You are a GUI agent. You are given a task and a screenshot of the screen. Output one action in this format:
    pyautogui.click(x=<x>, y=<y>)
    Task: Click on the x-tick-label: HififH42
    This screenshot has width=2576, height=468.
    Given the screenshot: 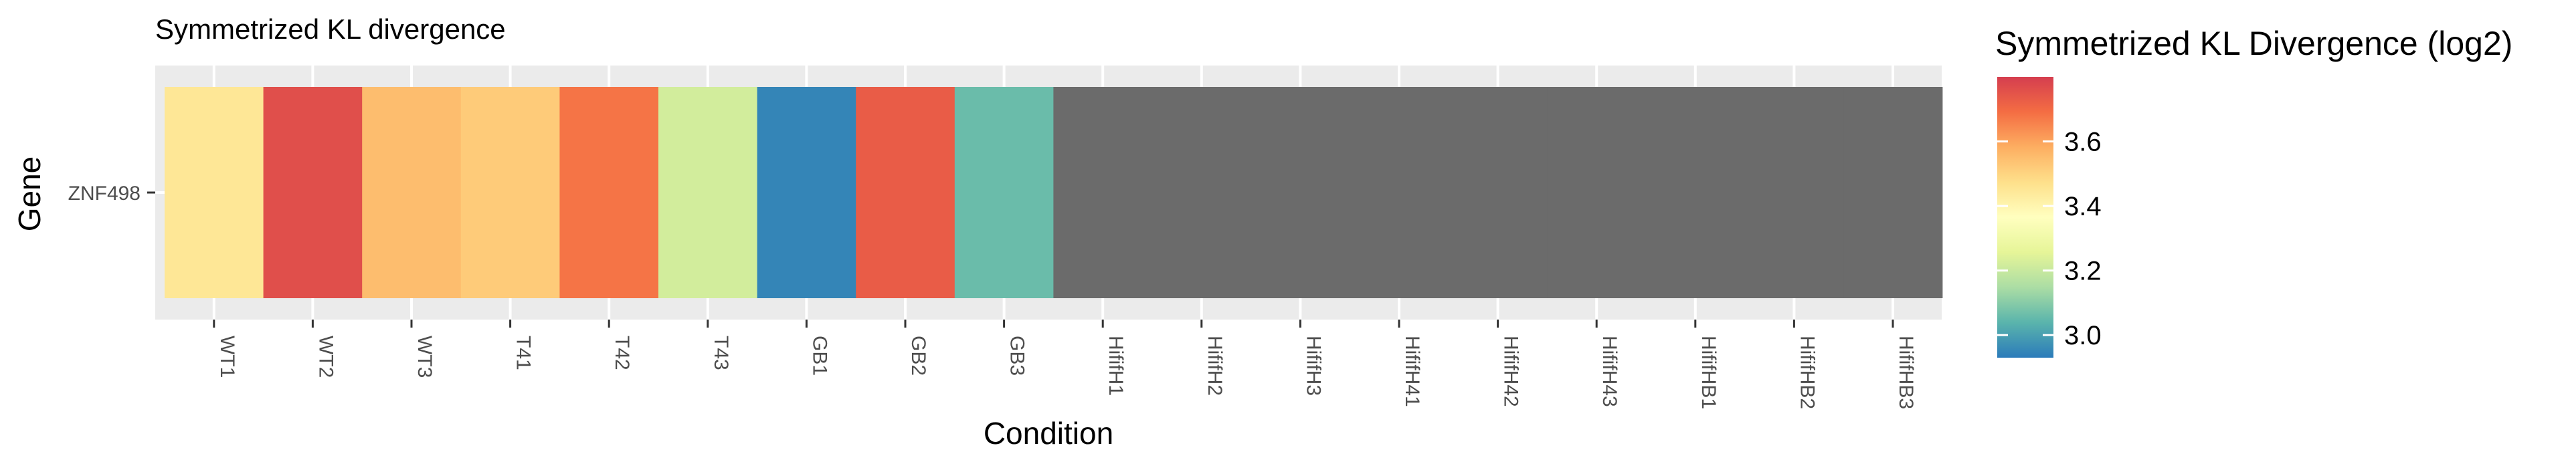 What is the action you would take?
    pyautogui.click(x=1511, y=372)
    